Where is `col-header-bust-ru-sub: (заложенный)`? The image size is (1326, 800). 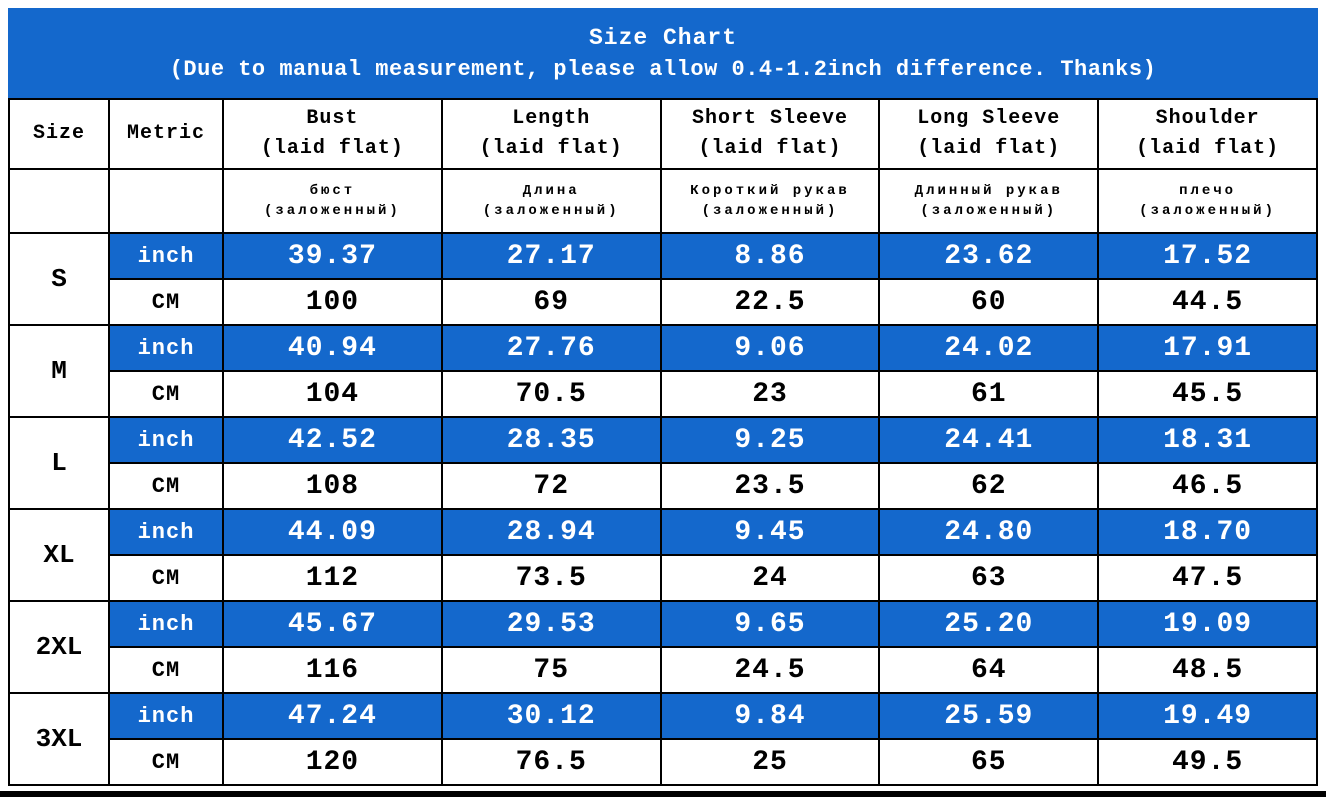 col-header-bust-ru-sub: (заложенный) is located at coordinates (332, 211).